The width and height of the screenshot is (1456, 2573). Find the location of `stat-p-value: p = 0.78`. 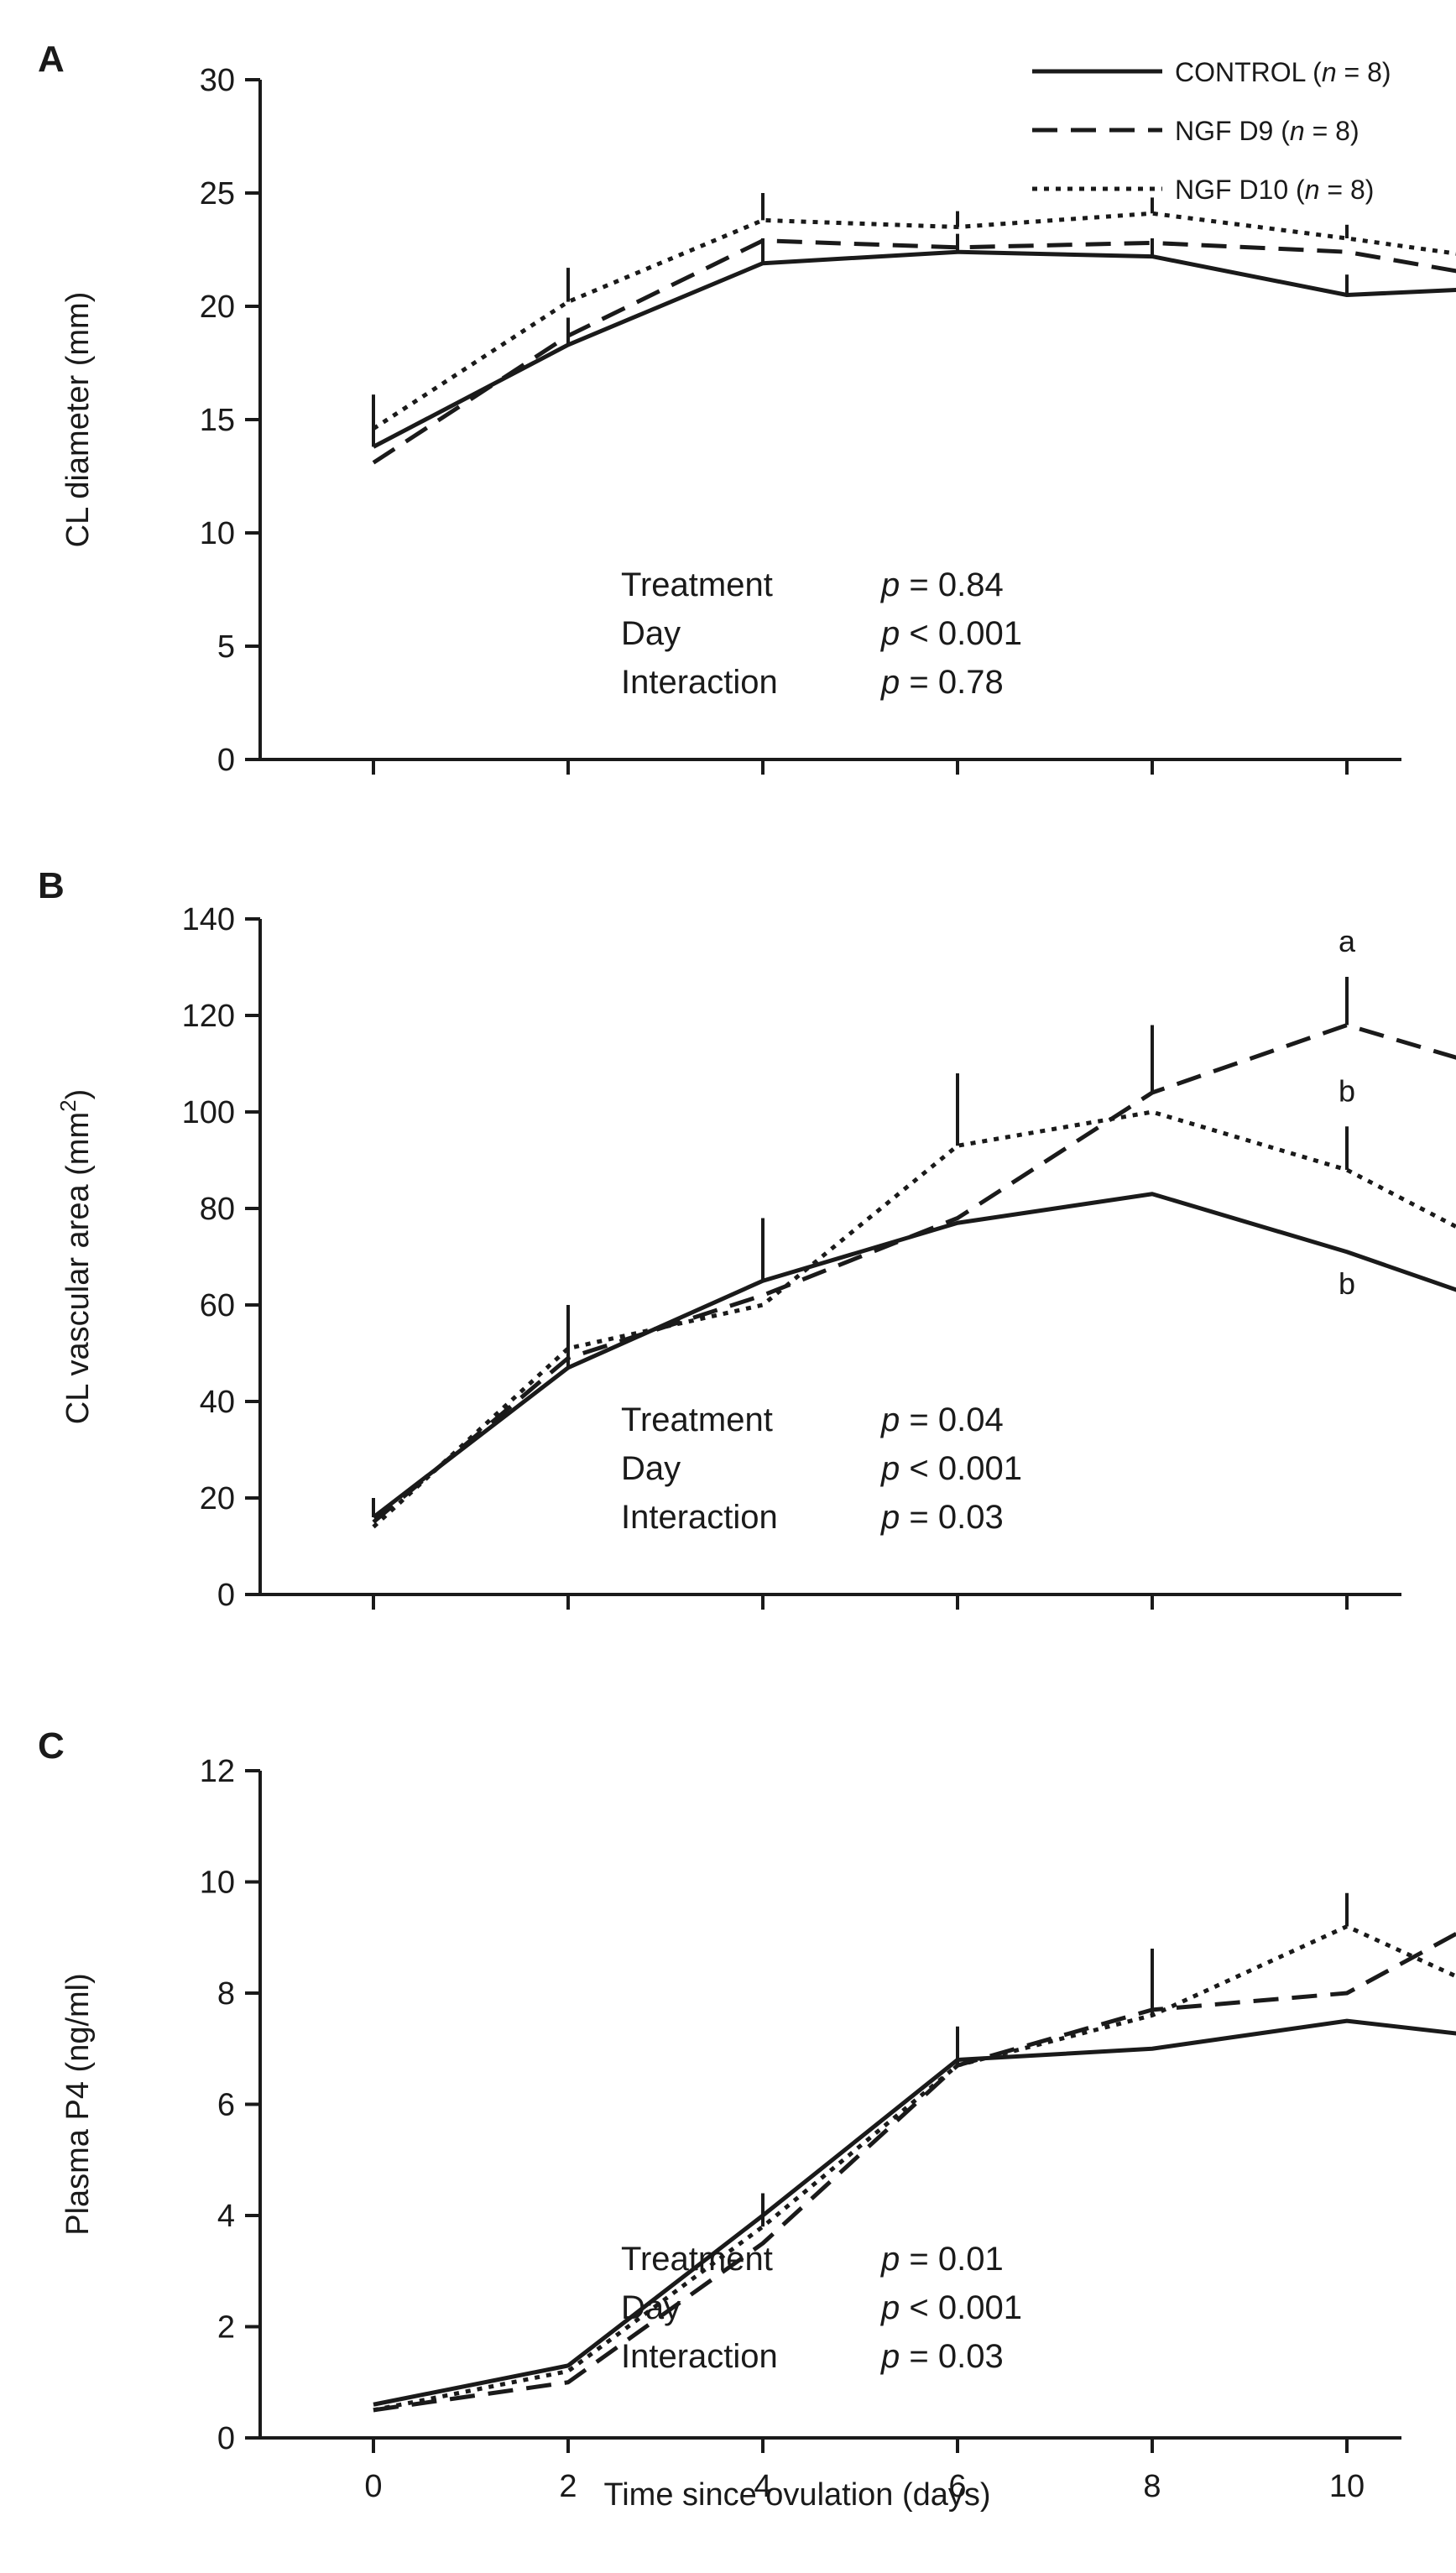

stat-p-value: p = 0.78 is located at coordinates (942, 682).